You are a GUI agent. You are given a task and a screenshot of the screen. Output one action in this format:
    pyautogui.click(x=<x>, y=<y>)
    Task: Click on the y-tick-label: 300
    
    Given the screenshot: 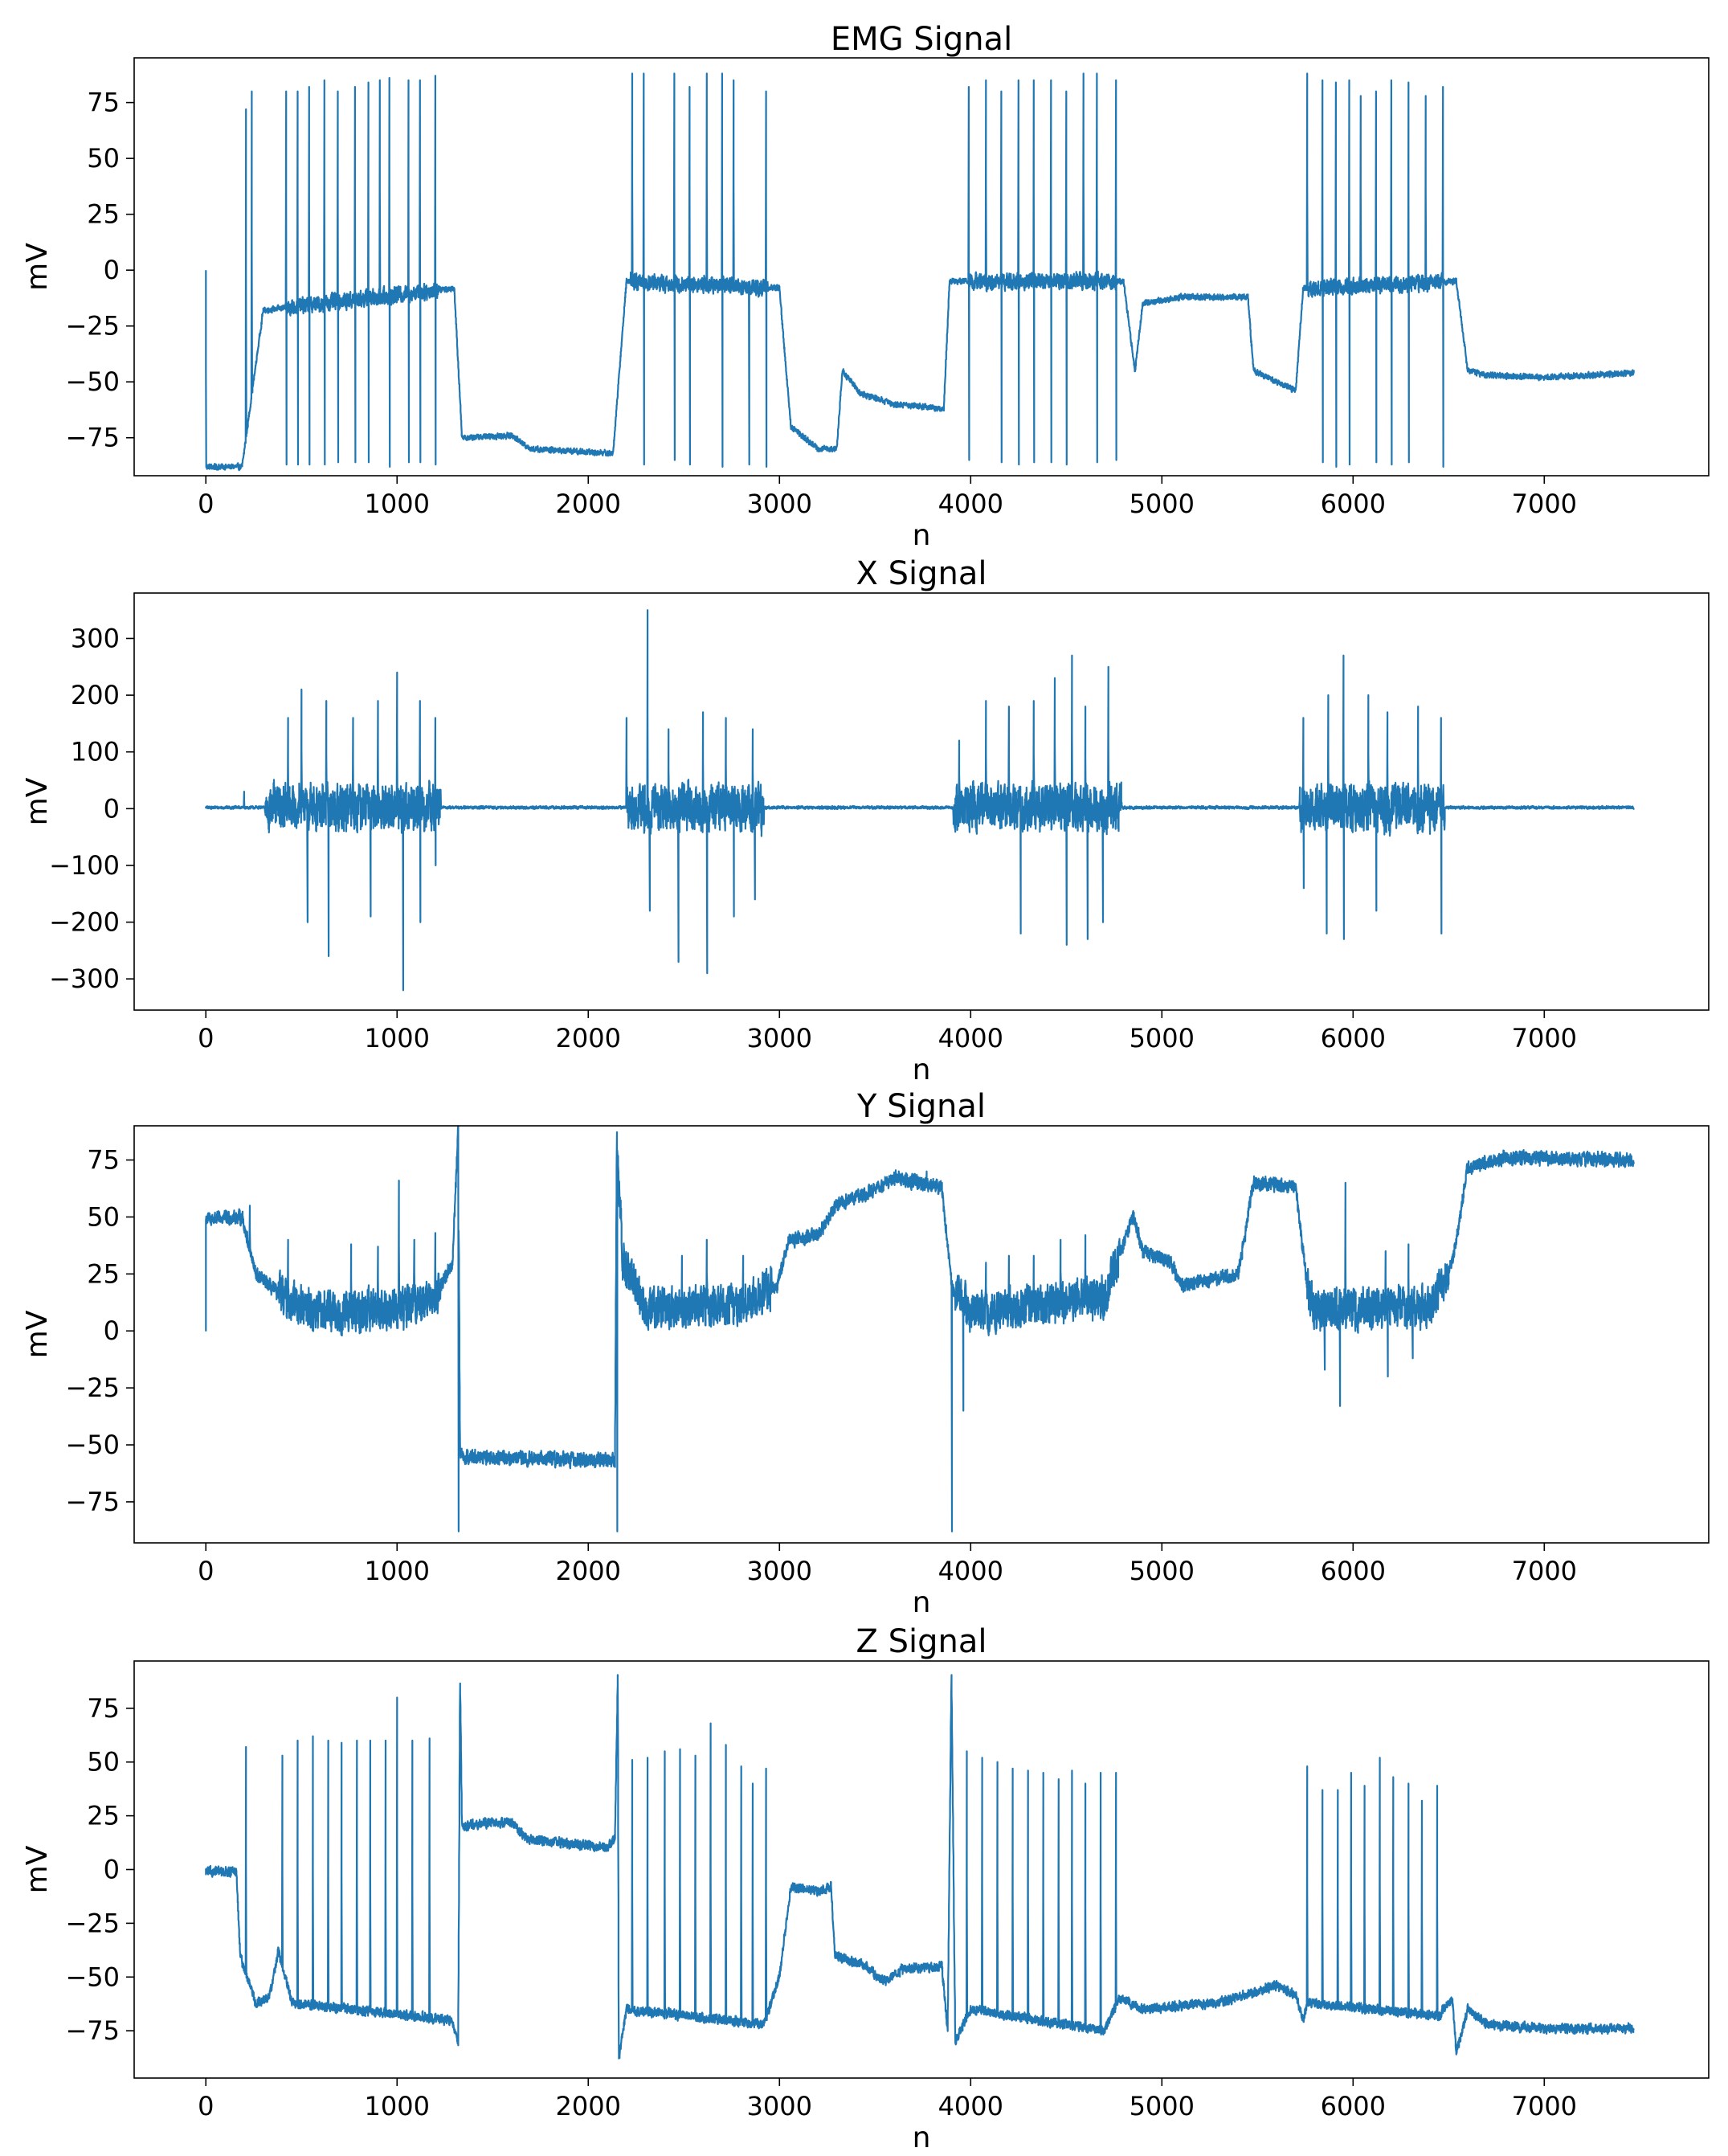 What is the action you would take?
    pyautogui.click(x=95, y=638)
    